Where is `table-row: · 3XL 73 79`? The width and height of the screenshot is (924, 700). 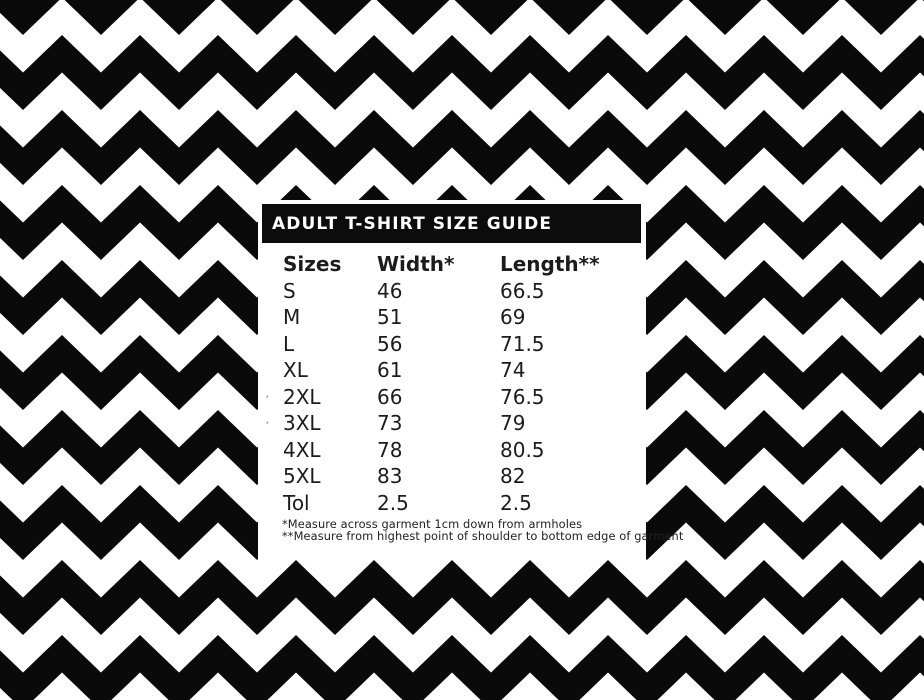 table-row: · 3XL 73 79 is located at coordinates (449, 423).